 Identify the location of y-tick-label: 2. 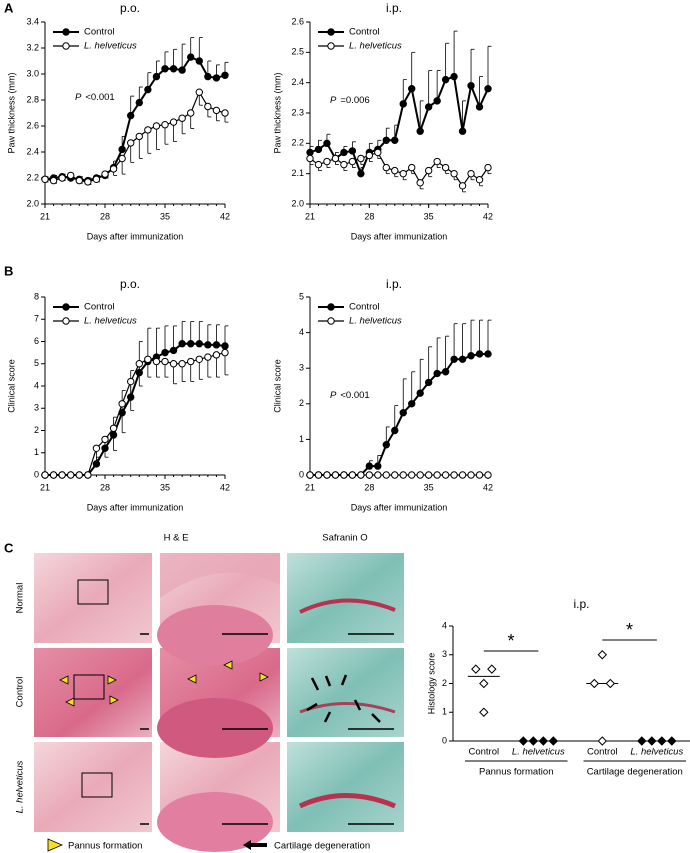
(36, 430).